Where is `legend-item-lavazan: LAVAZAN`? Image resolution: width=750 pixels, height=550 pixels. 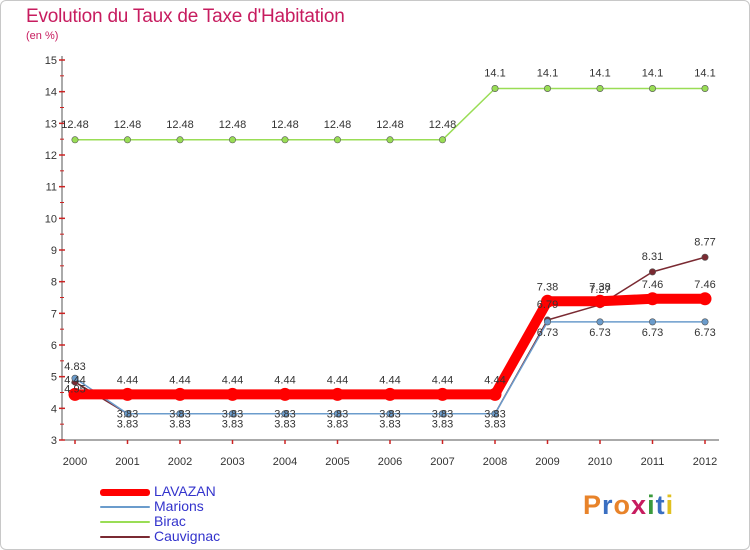
legend-item-lavazan: LAVAZAN is located at coordinates (210, 491).